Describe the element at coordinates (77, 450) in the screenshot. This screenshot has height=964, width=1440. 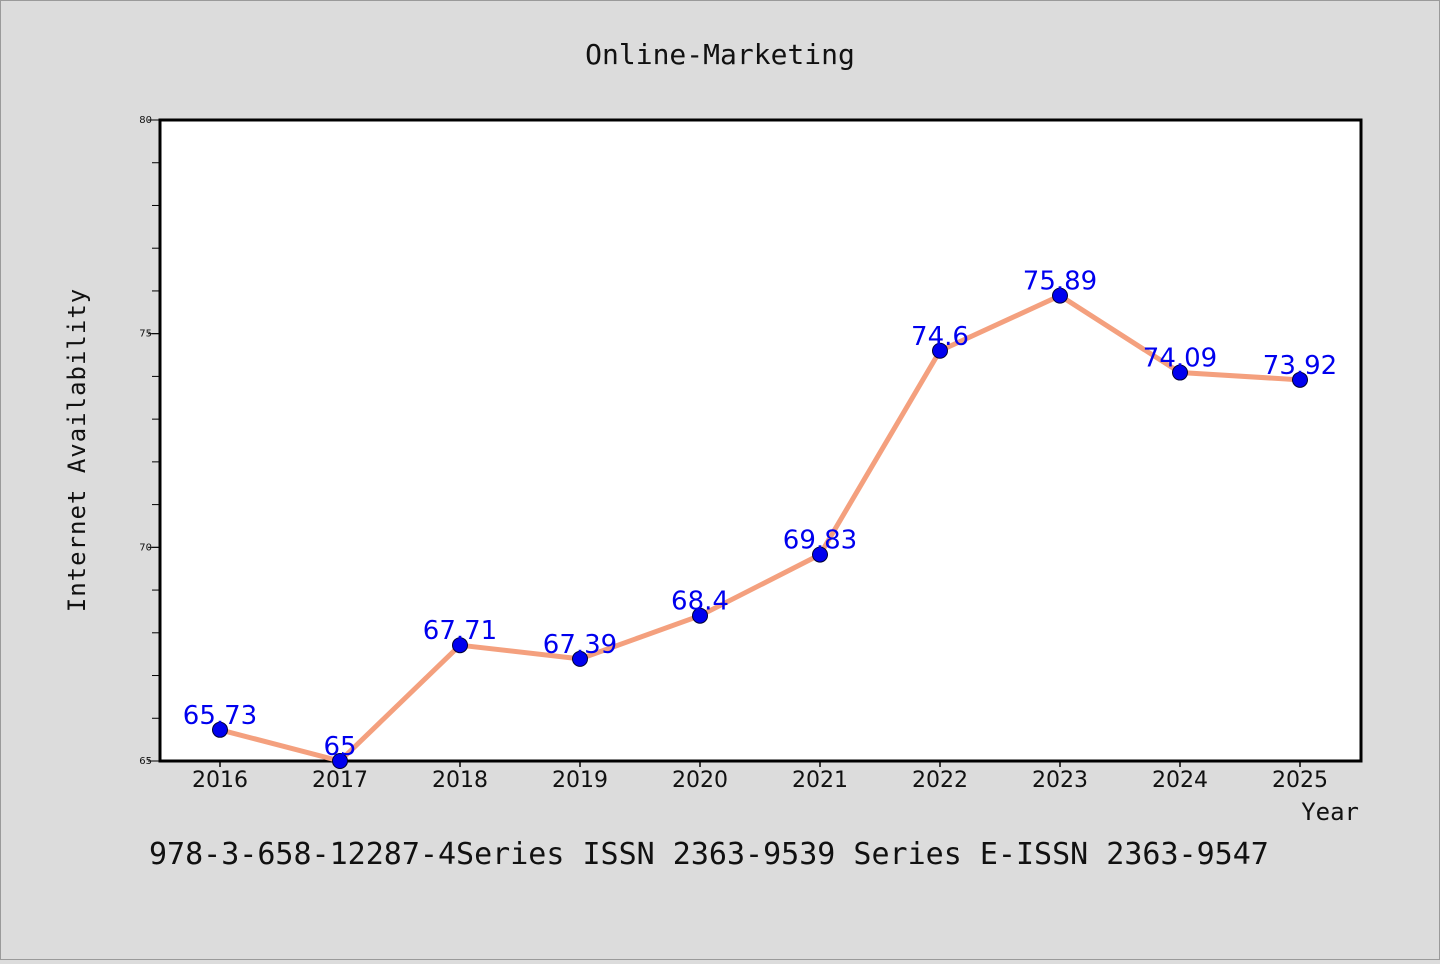
I see `y-axis-label: Internet Availability` at that location.